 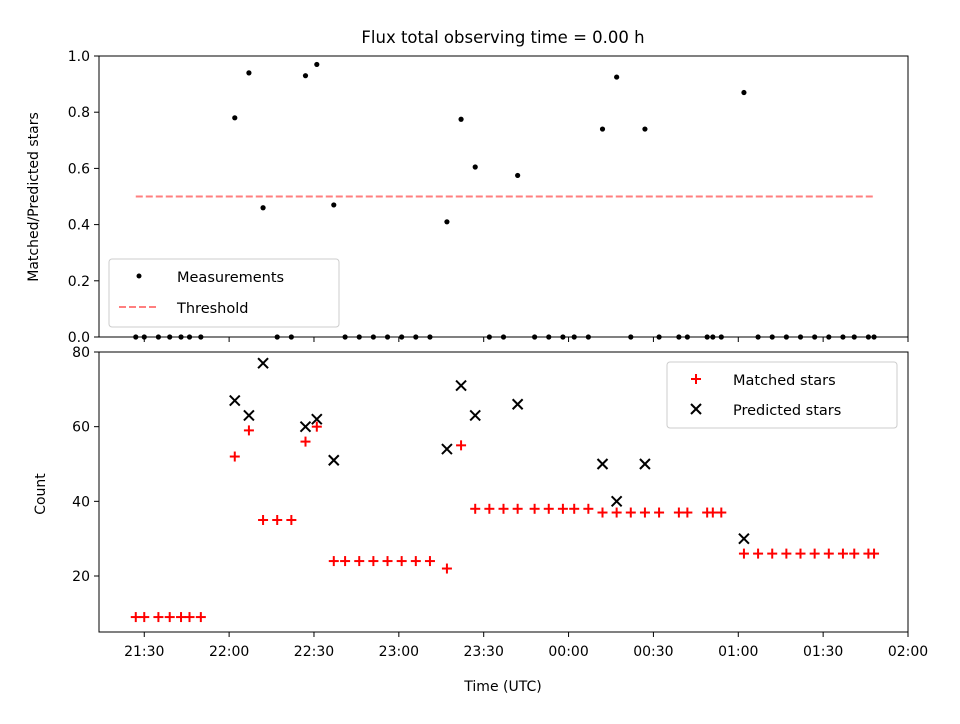 What do you see at coordinates (79, 57) in the screenshot?
I see `y-tick-label: 1.0` at bounding box center [79, 57].